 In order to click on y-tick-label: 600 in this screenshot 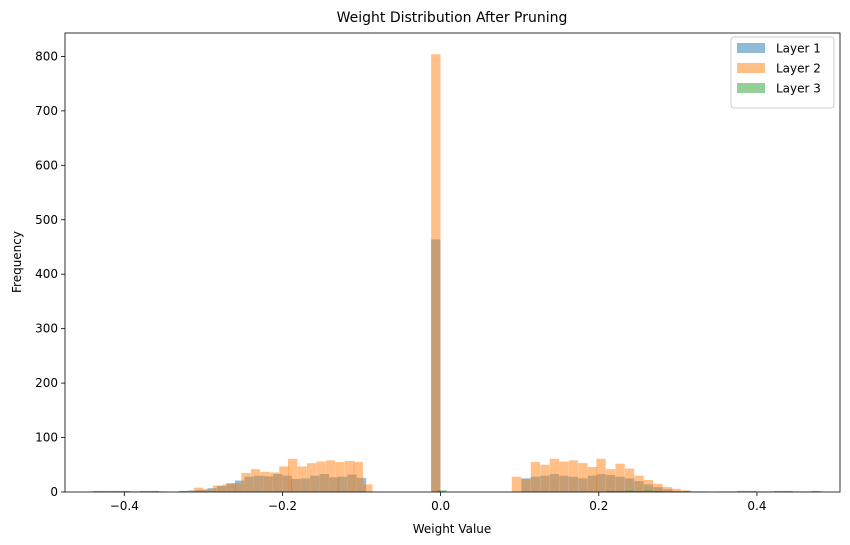, I will do `click(46, 165)`.